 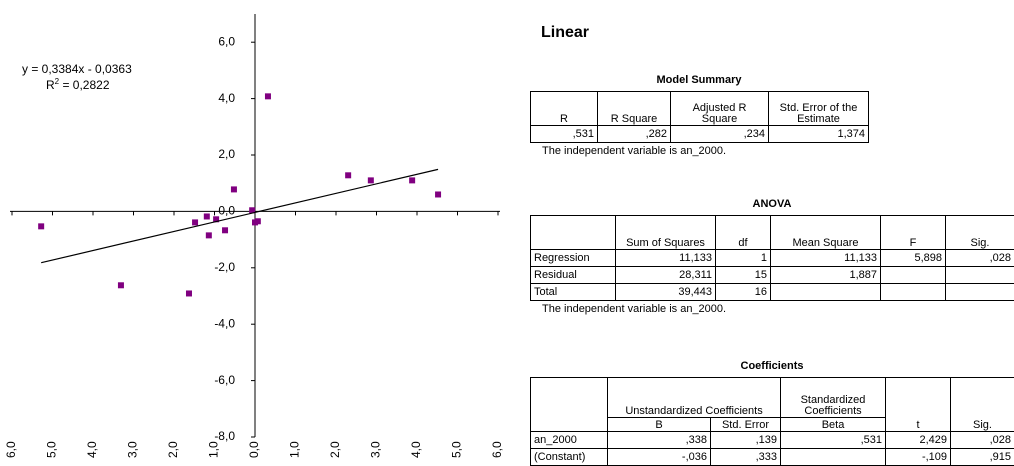 What do you see at coordinates (224, 323) in the screenshot?
I see `y-tick-label: -4,0` at bounding box center [224, 323].